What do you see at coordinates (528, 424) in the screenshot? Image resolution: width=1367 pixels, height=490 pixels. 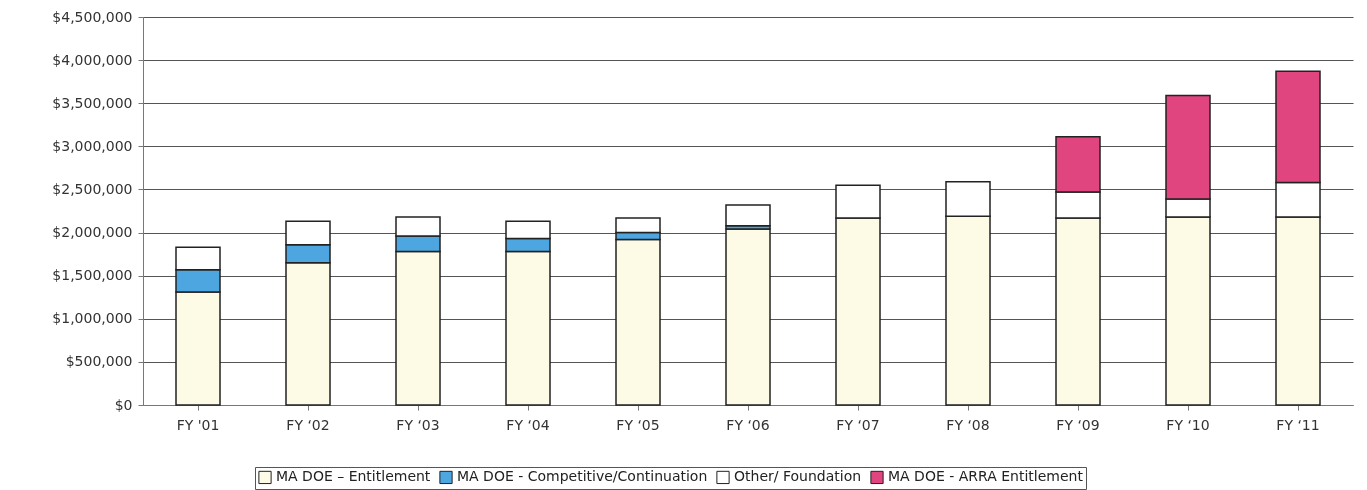 I see `x-tick-label: FY ‘04` at bounding box center [528, 424].